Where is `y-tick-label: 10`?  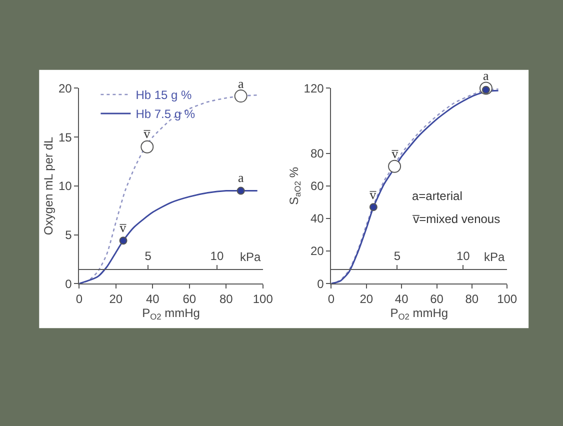 y-tick-label: 10 is located at coordinates (65, 186).